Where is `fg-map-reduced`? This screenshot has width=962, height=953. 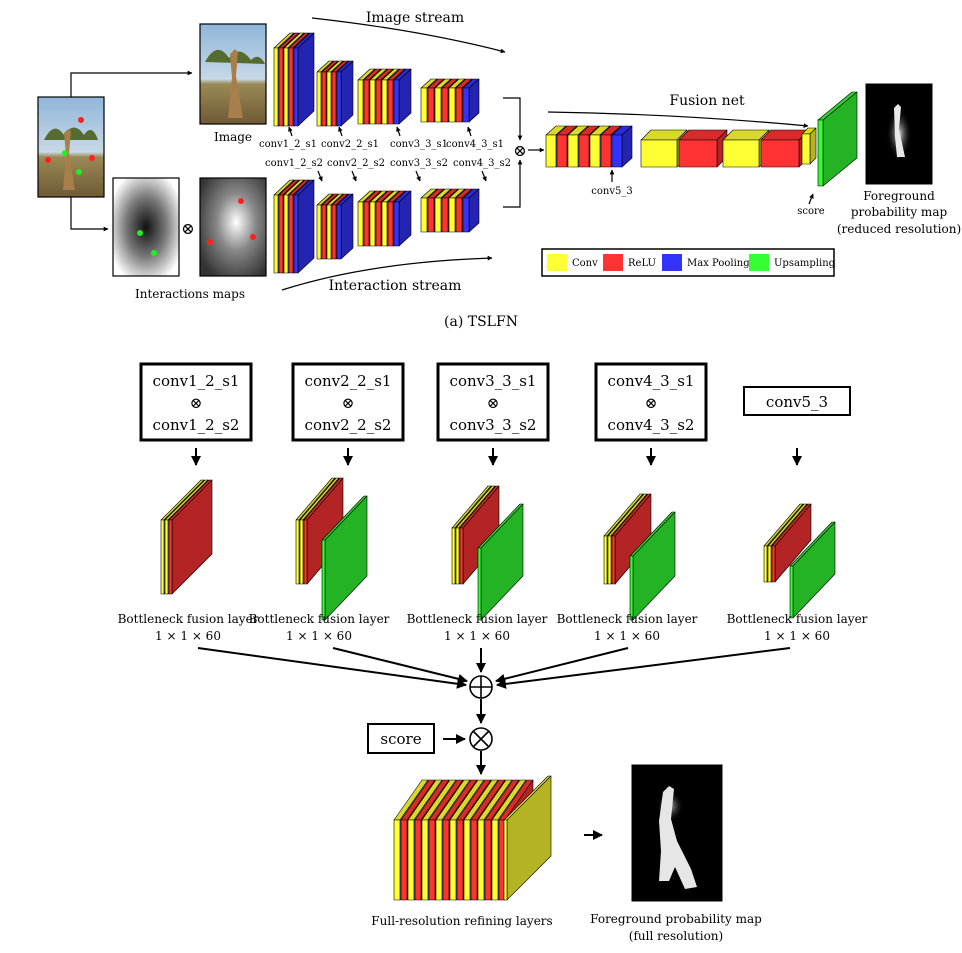 fg-map-reduced is located at coordinates (899, 134).